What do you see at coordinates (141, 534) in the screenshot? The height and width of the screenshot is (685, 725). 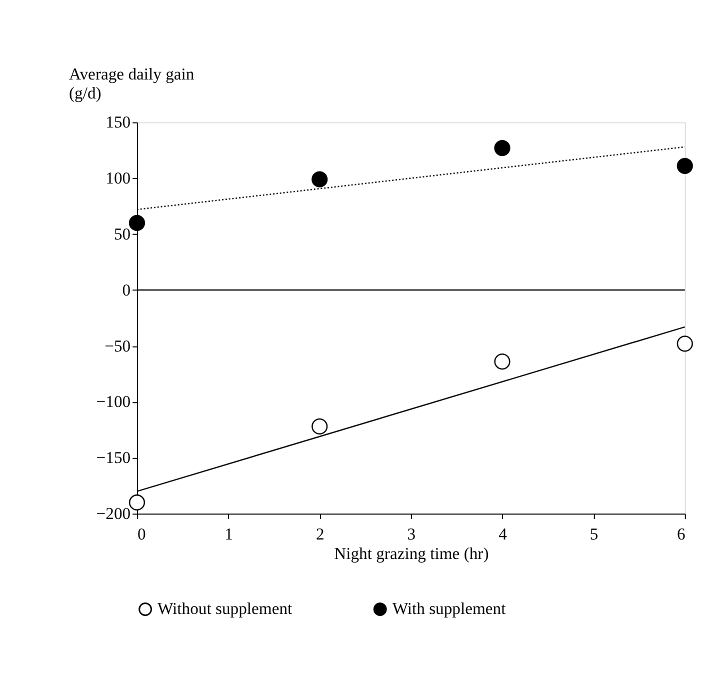 I see `x-tick-label: 0` at bounding box center [141, 534].